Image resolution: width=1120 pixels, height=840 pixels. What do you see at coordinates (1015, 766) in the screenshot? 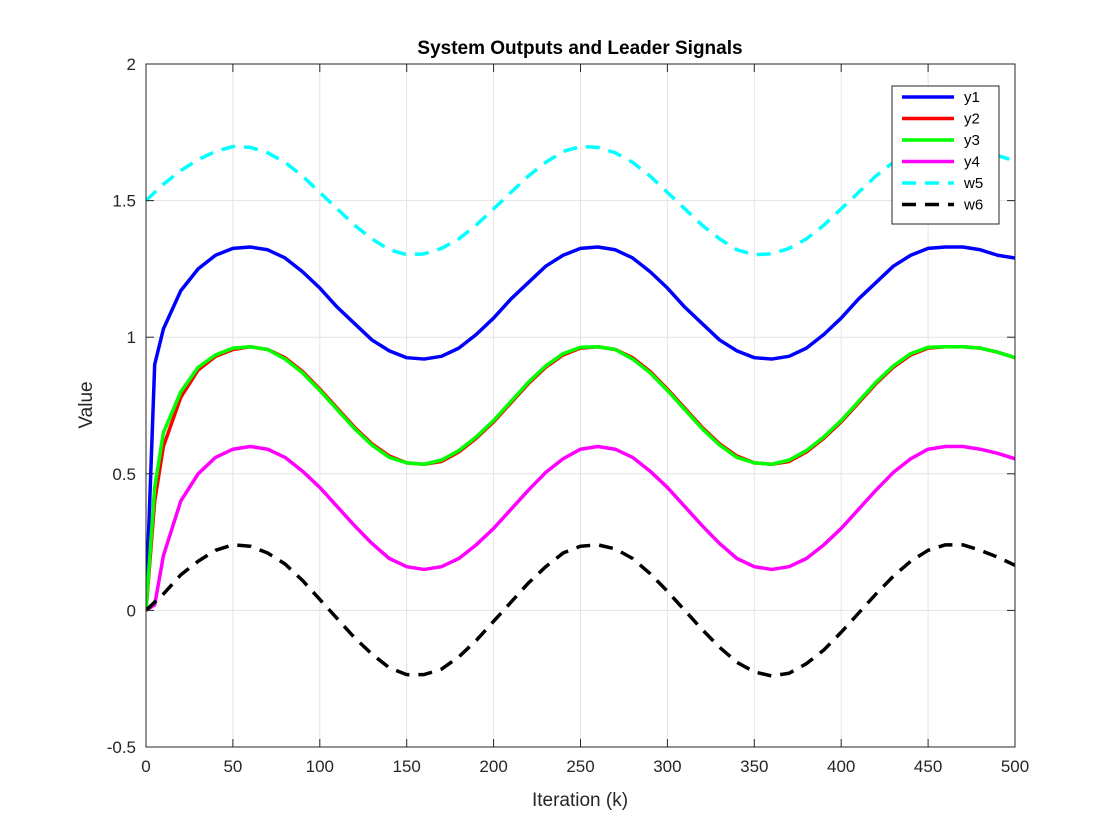
I see `x-tick-label: 500` at bounding box center [1015, 766].